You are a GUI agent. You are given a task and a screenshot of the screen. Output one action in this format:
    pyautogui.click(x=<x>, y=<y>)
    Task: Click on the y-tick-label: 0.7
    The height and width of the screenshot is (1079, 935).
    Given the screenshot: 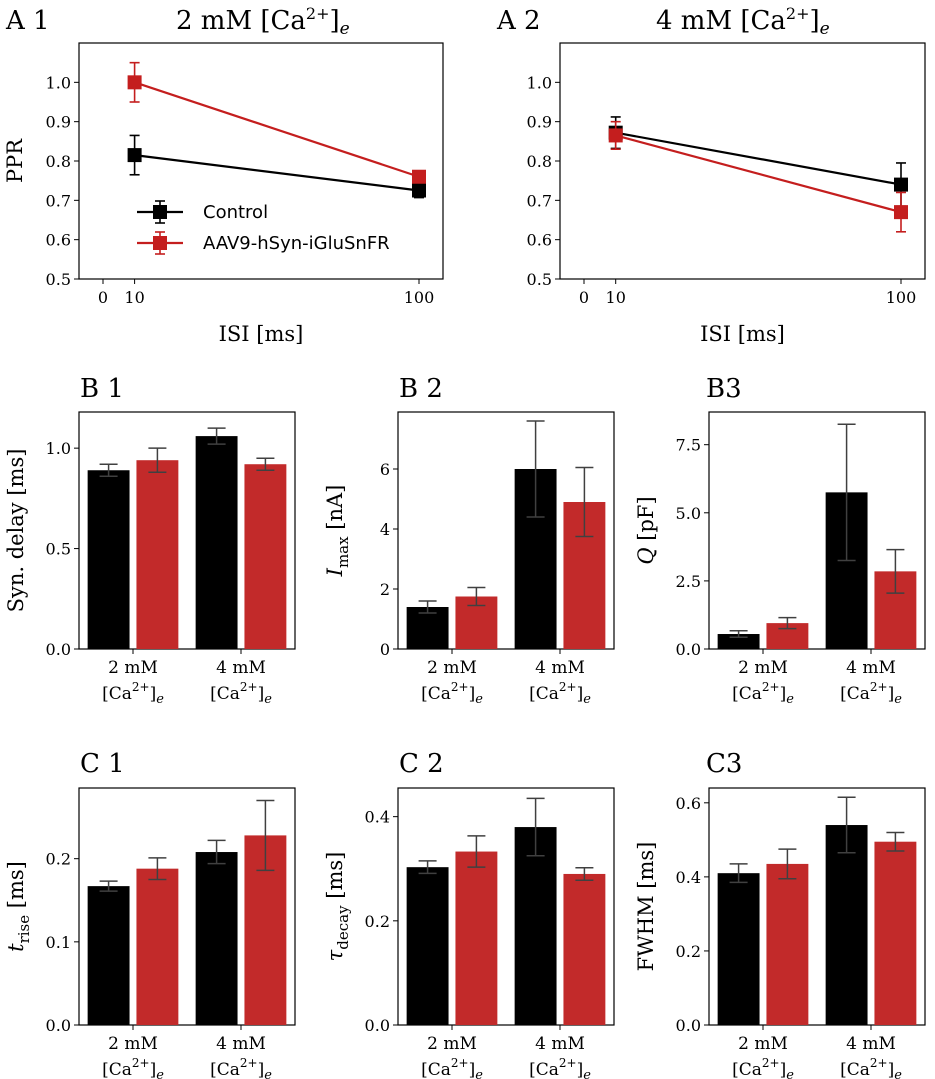 What is the action you would take?
    pyautogui.click(x=539, y=200)
    